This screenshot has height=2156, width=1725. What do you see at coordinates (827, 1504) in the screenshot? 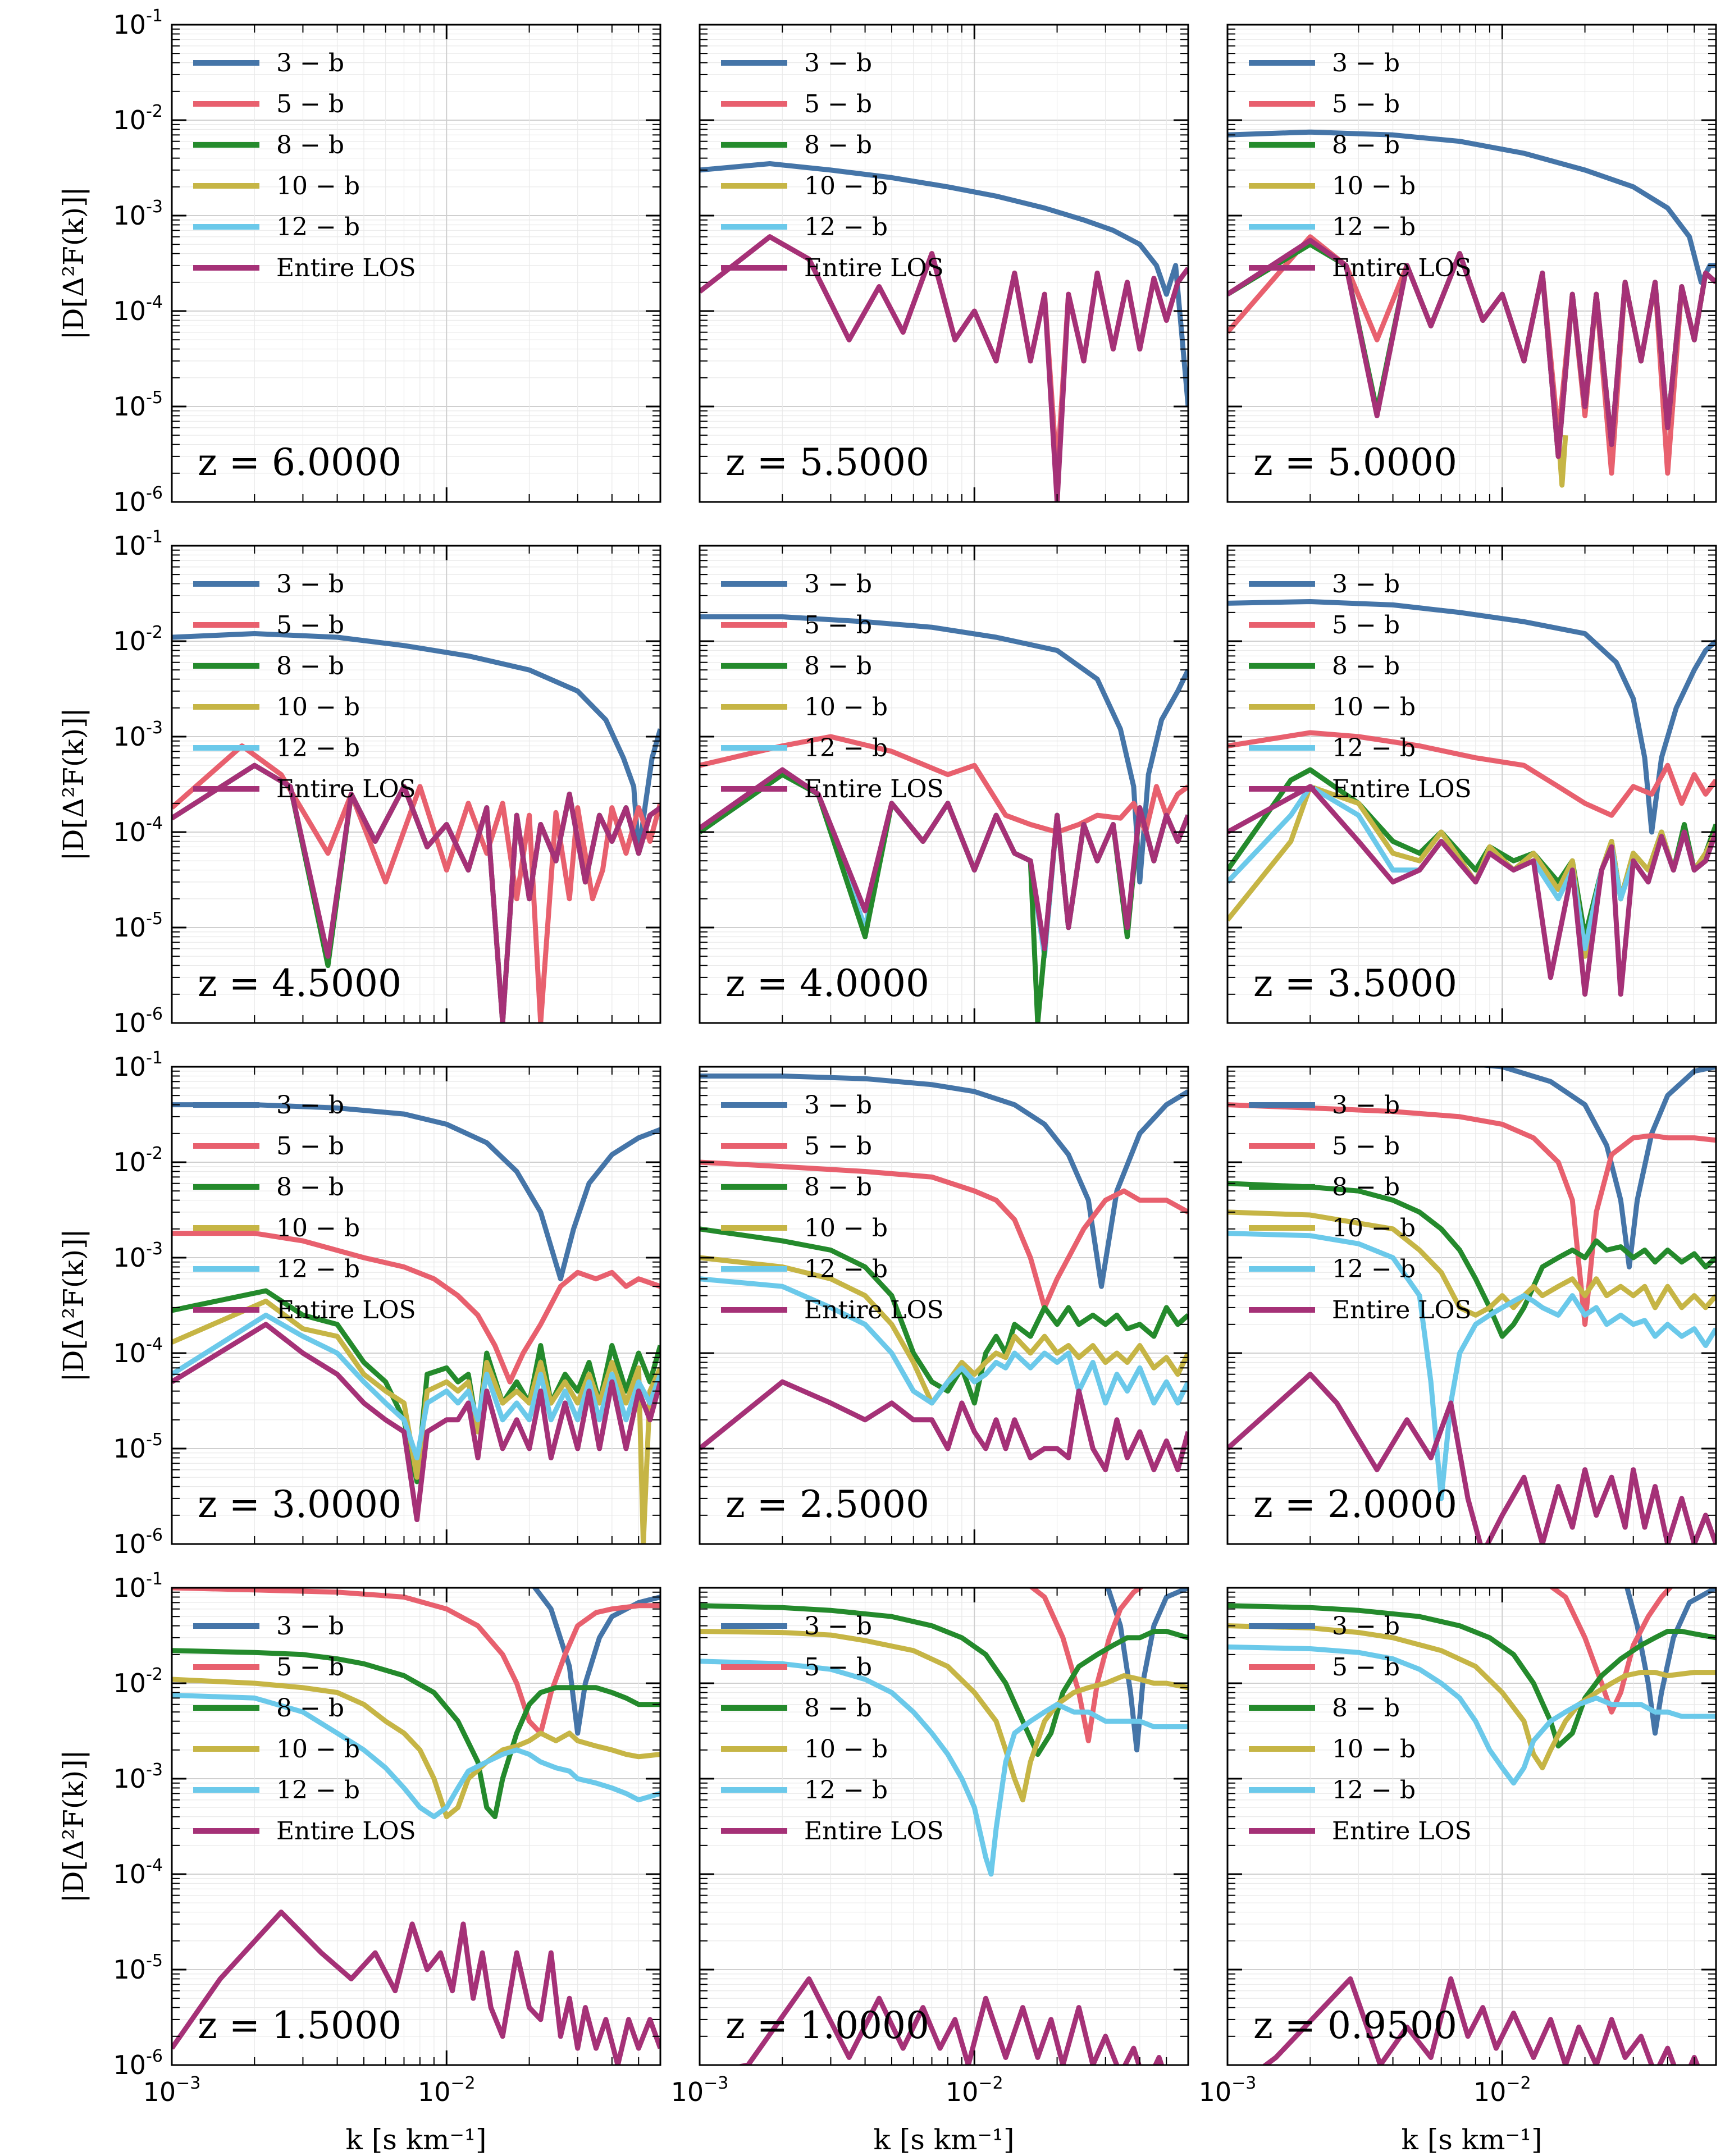
I see `redshift-label: z = 2.5000` at bounding box center [827, 1504].